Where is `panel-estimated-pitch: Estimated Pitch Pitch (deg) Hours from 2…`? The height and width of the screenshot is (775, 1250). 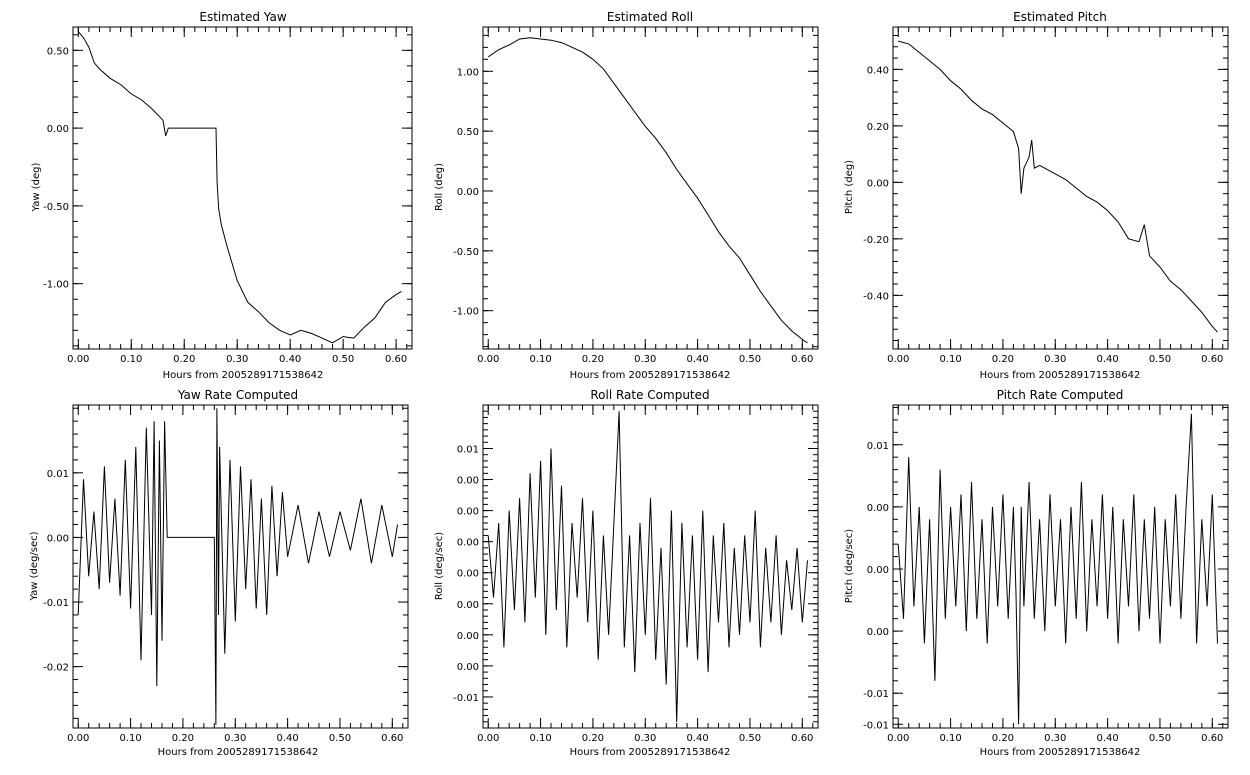 panel-estimated-pitch: Estimated Pitch Pitch (deg) Hours from 2… is located at coordinates (1036, 195).